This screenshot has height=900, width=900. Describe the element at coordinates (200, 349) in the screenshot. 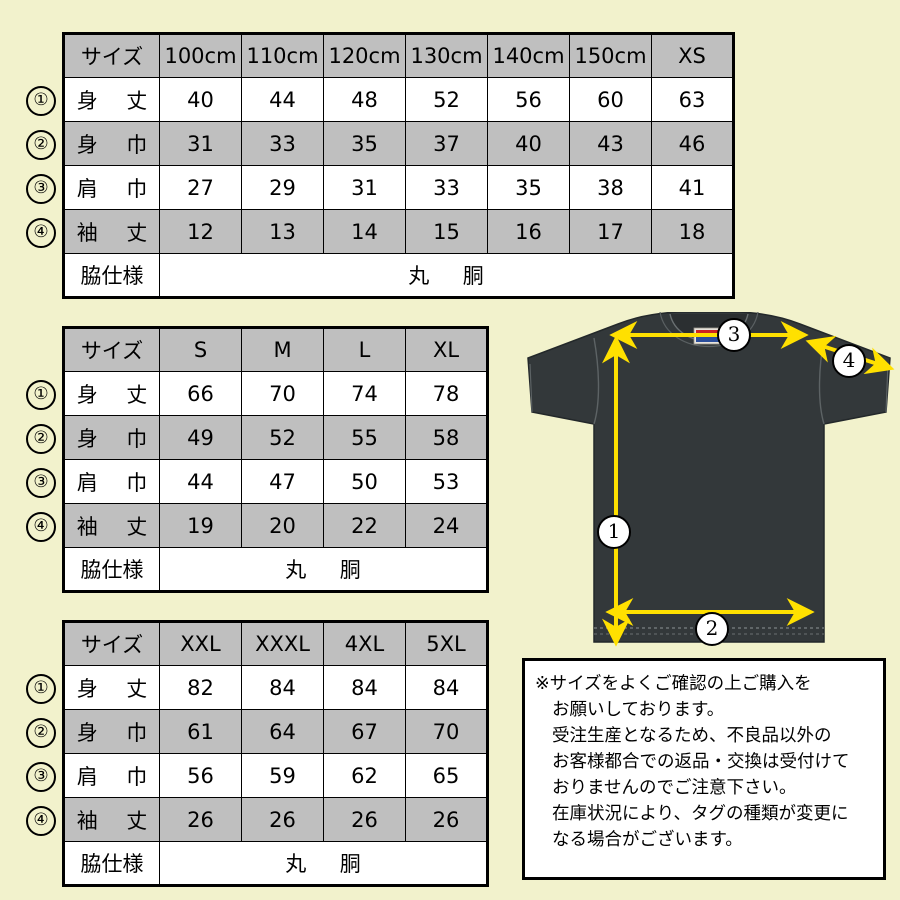

I see `column-header-S: S` at that location.